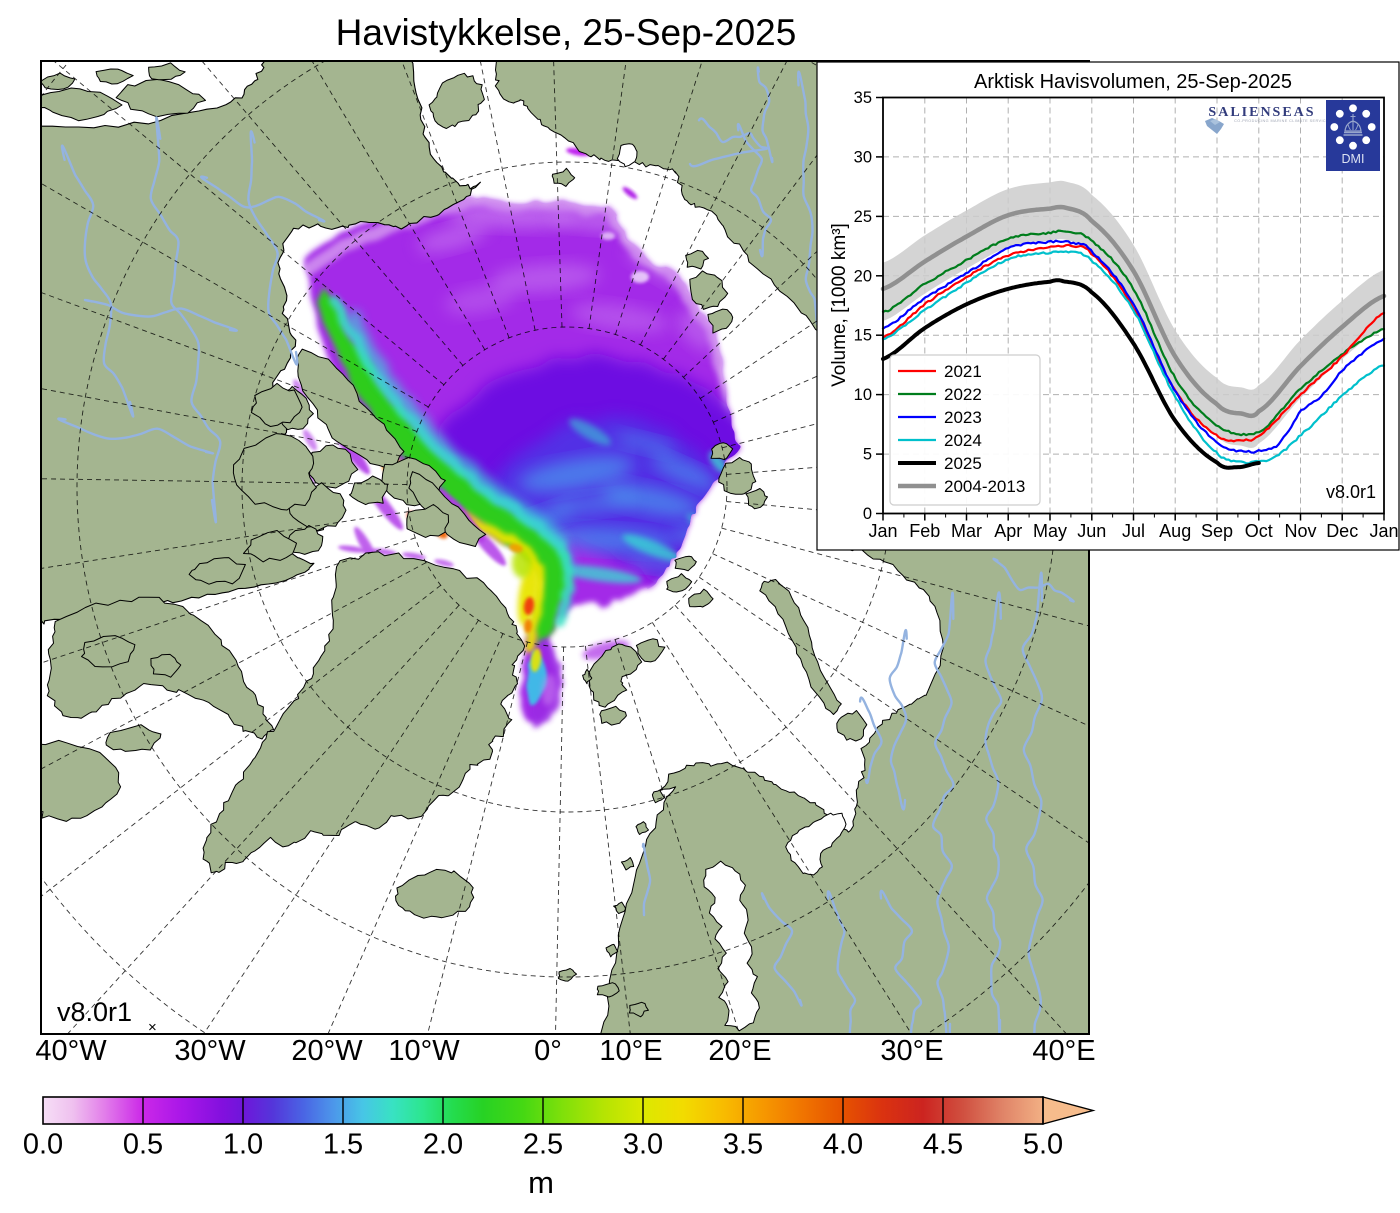 The image size is (1400, 1213). Describe the element at coordinates (343, 1145) in the screenshot. I see `svg-text: 1.5` at that location.